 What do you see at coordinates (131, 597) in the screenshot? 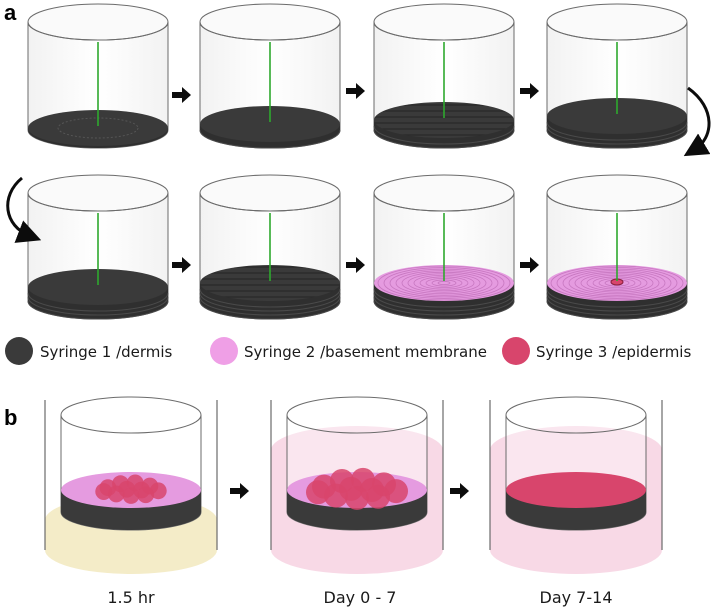
I see `time-label: 1.5 hr` at bounding box center [131, 597].